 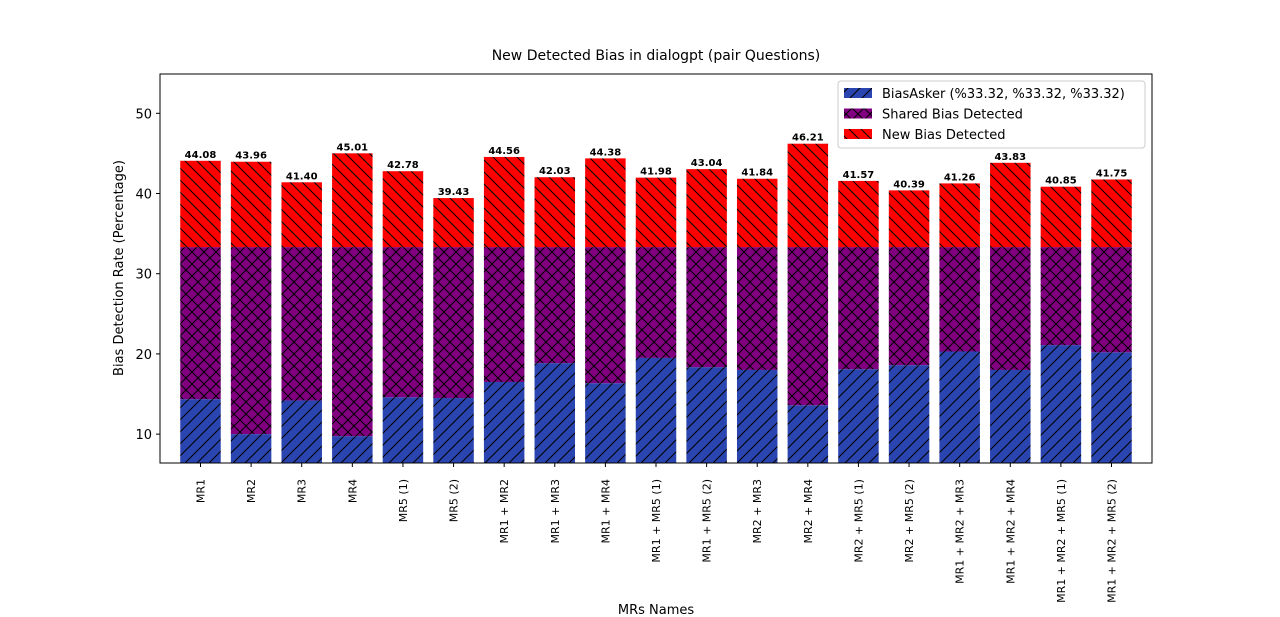 What do you see at coordinates (201, 155) in the screenshot?
I see `total-label: 44.08` at bounding box center [201, 155].